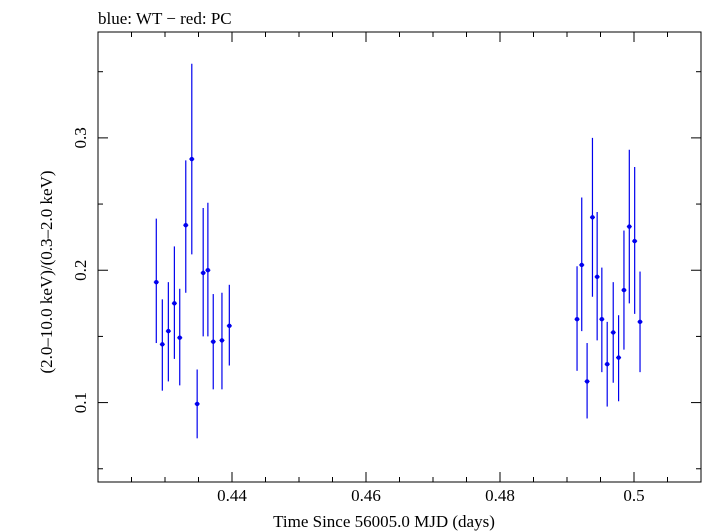  Describe the element at coordinates (232, 495) in the screenshot. I see `x-tick-label: 0.44` at that location.